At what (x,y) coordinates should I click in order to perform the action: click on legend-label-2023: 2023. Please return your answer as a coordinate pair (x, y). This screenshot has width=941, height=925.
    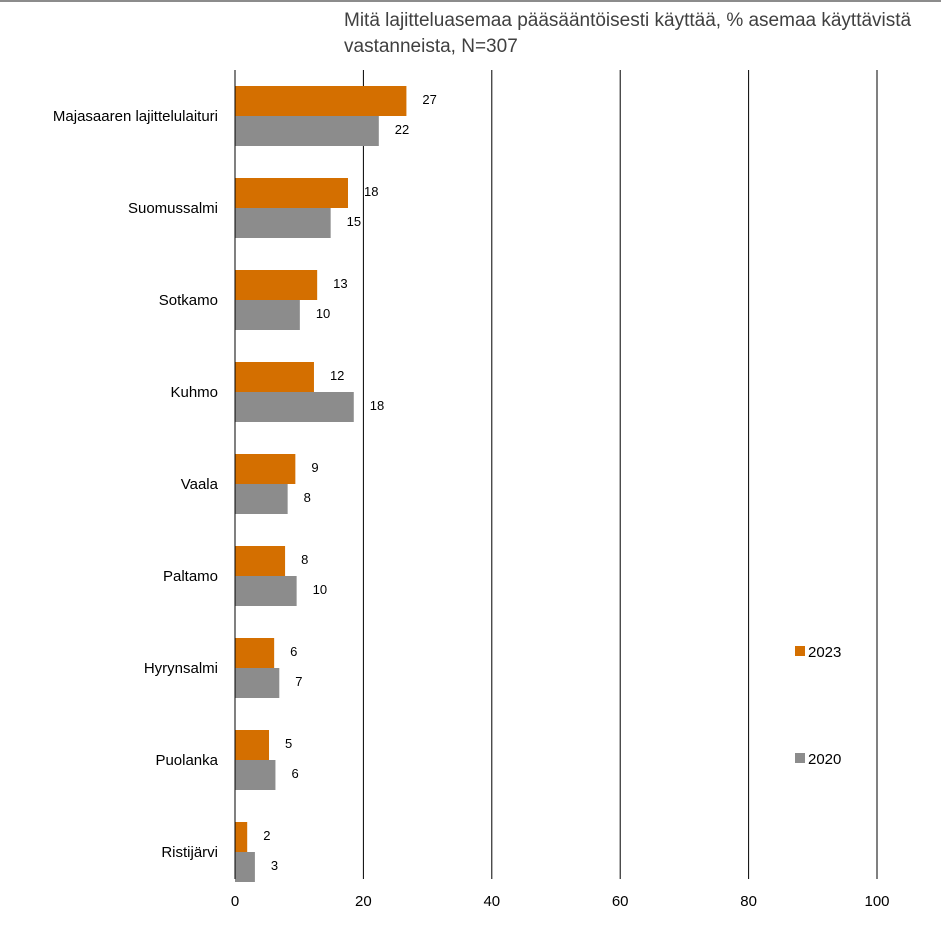
    Looking at the image, I should click on (824, 652).